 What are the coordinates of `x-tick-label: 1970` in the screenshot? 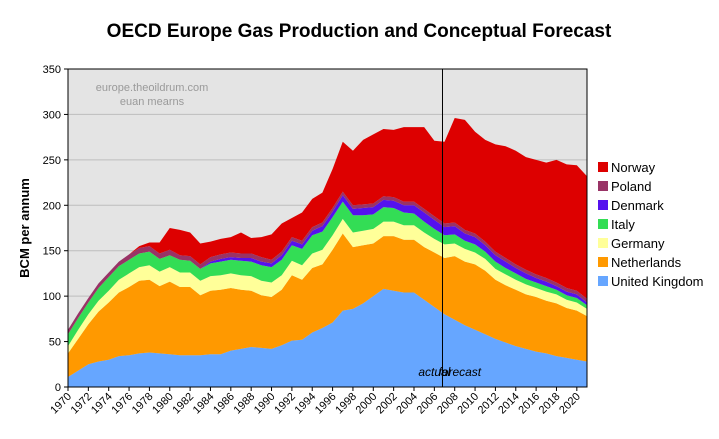 It's located at (61, 404).